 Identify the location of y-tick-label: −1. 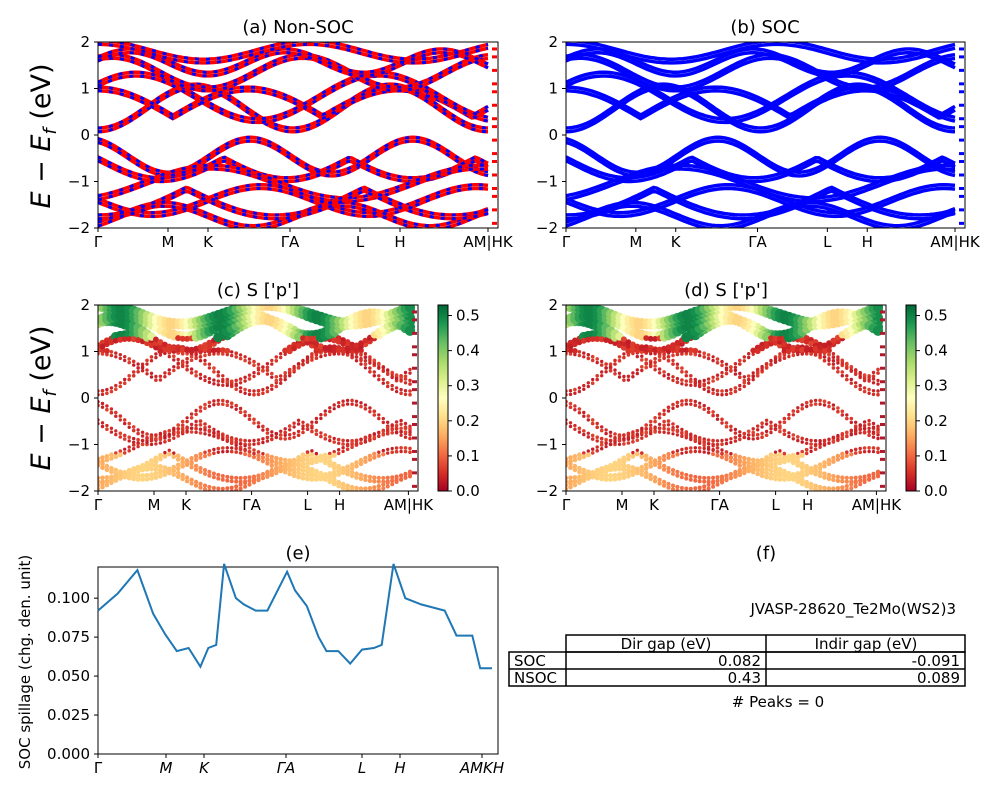
(79, 445).